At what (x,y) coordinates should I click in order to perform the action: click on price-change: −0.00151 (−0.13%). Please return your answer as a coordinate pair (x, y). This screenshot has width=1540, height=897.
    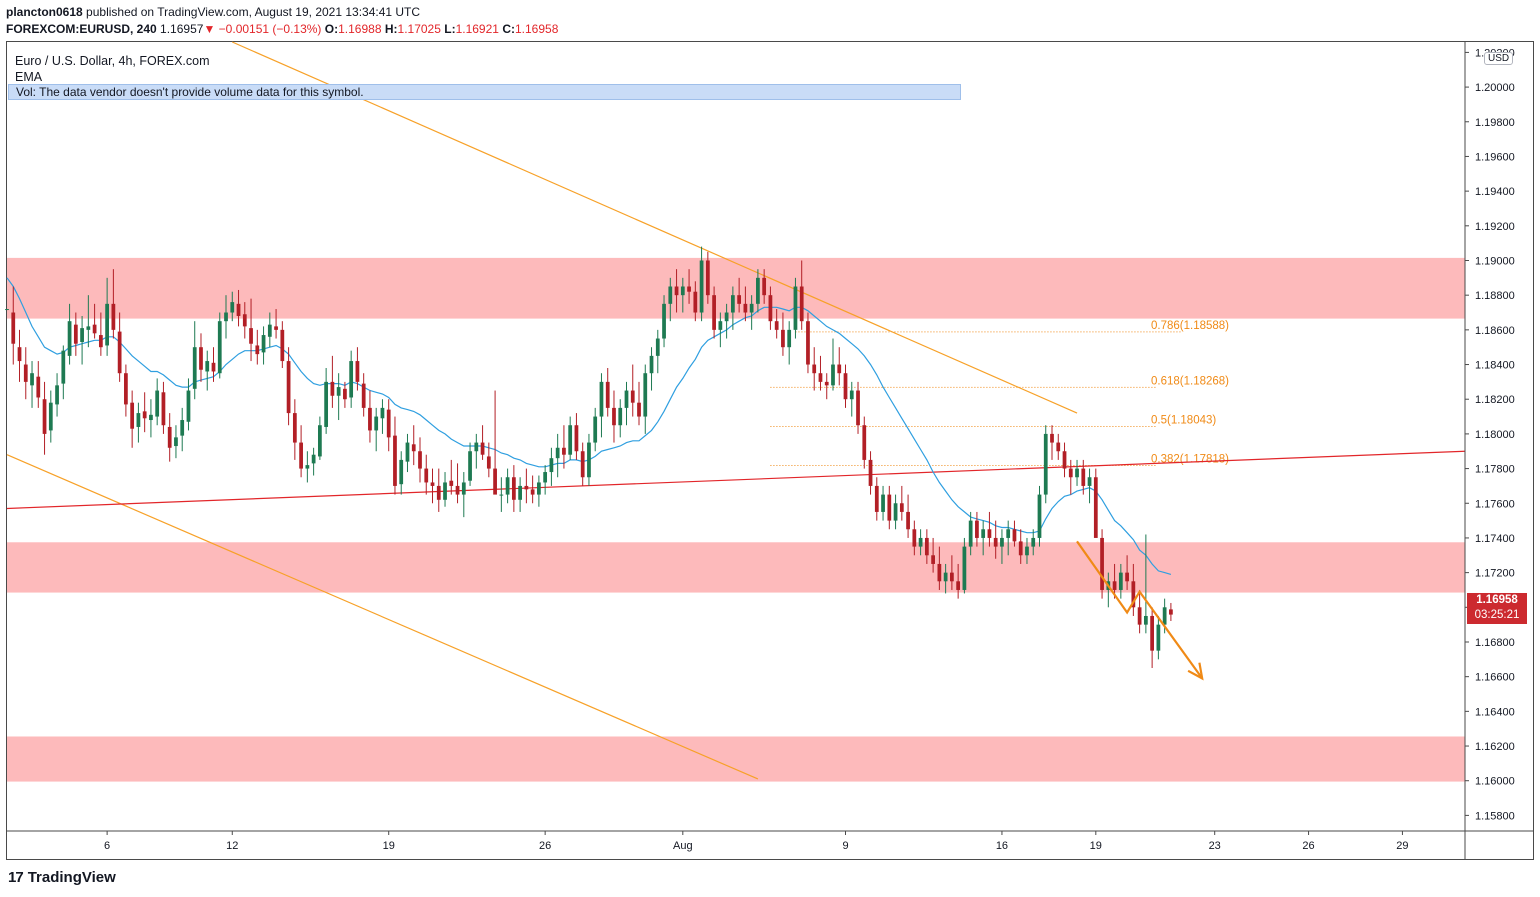
    Looking at the image, I should click on (270, 29).